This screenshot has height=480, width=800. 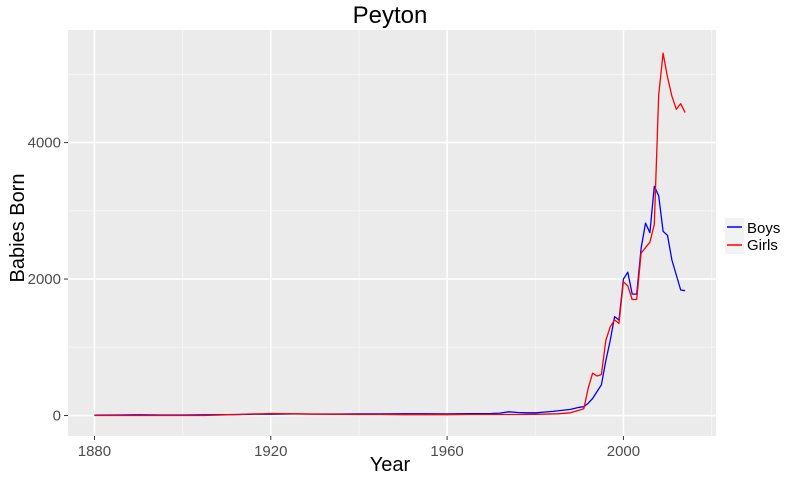 I want to click on y-tick-label: 0, so click(x=57, y=416).